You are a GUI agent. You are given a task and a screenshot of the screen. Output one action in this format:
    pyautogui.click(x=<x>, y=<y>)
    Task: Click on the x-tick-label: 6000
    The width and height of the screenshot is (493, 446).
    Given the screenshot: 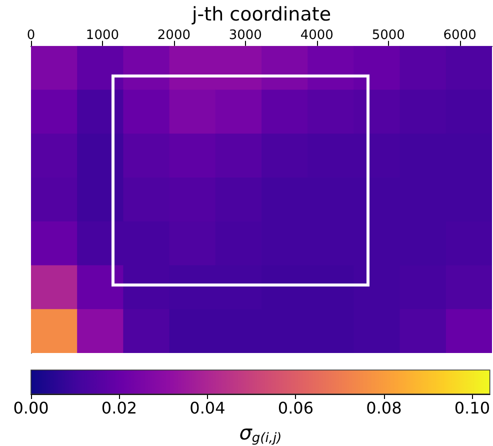 What is the action you would take?
    pyautogui.click(x=459, y=35)
    